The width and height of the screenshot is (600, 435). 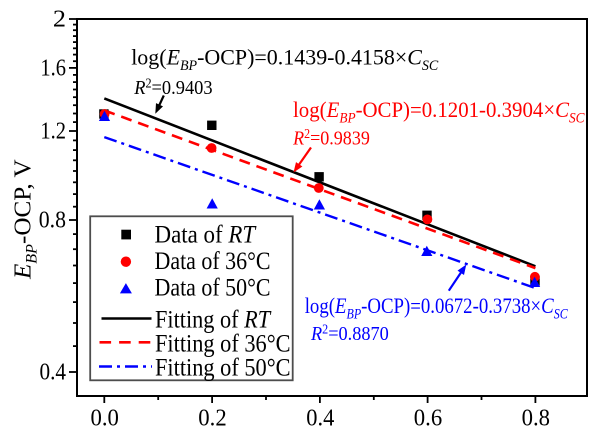 I want to click on svg-text: log(EBP-OCP)=0.0672-0.3738×CSC, so click(x=436, y=308).